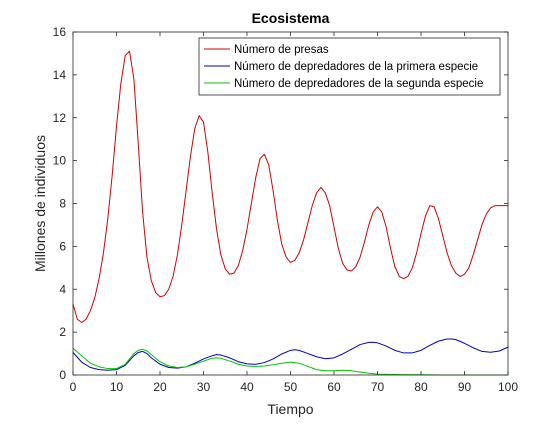  What do you see at coordinates (290, 409) in the screenshot?
I see `x-axis-title: Tiempo` at bounding box center [290, 409].